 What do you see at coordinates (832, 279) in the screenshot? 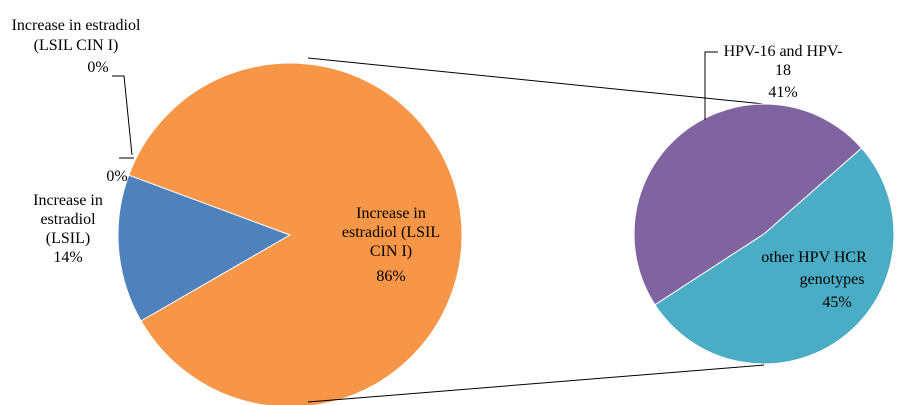
I see `data-label-line: genotypes` at bounding box center [832, 279].